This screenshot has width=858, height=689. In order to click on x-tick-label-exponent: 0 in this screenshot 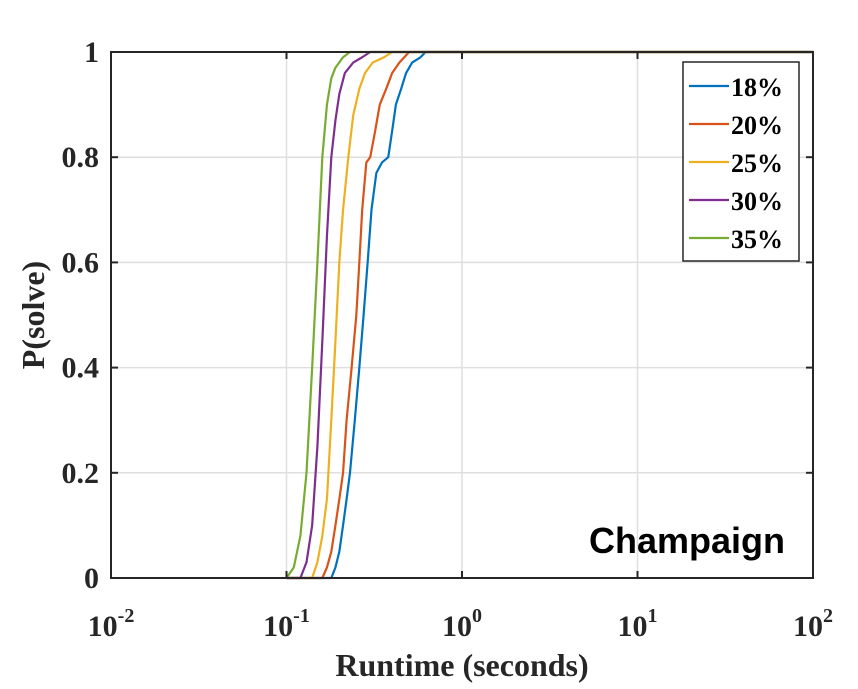, I will do `click(477, 616)`.